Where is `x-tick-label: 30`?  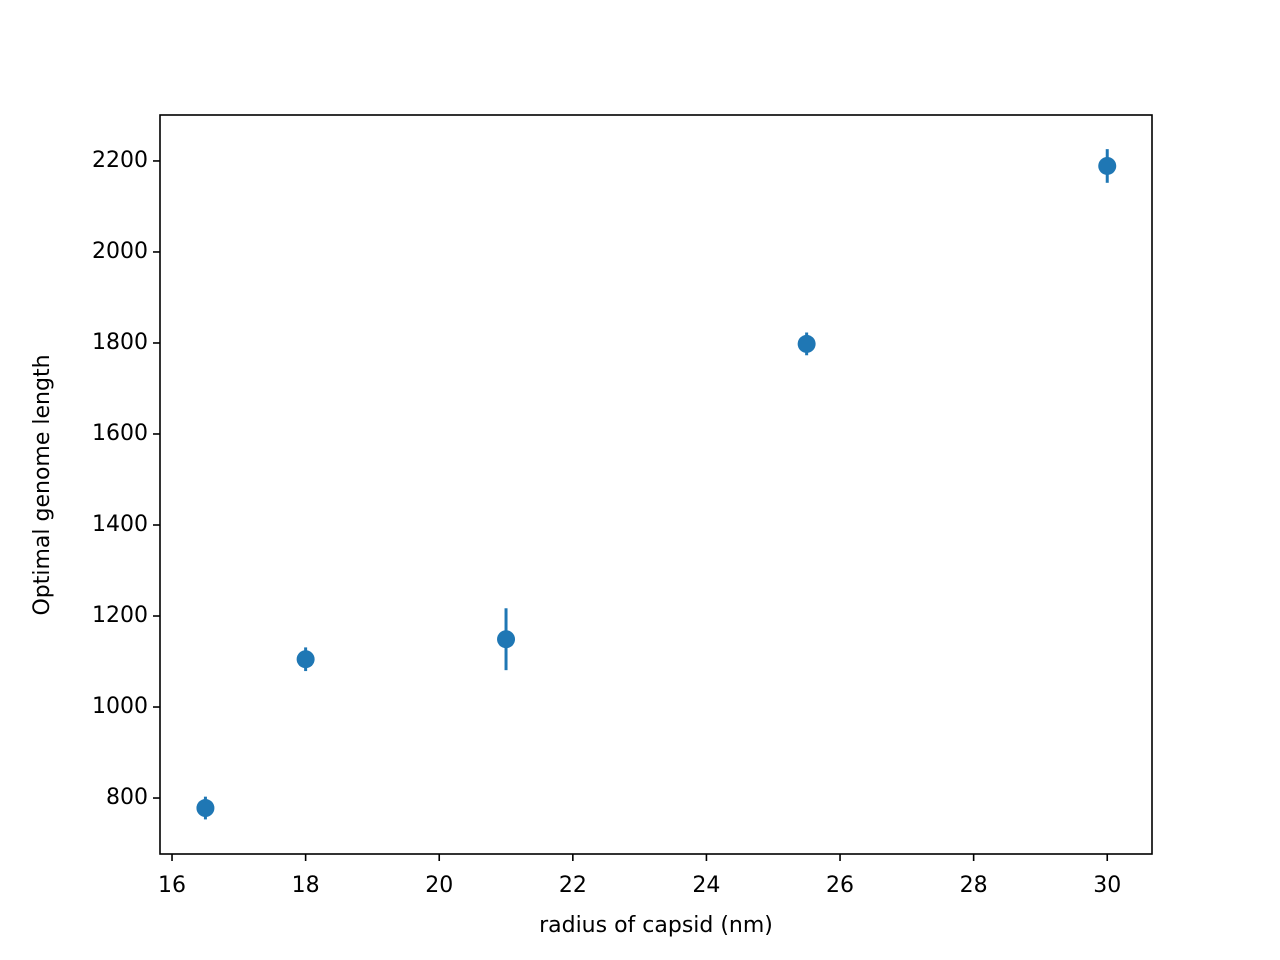
x-tick-label: 30 is located at coordinates (1107, 885).